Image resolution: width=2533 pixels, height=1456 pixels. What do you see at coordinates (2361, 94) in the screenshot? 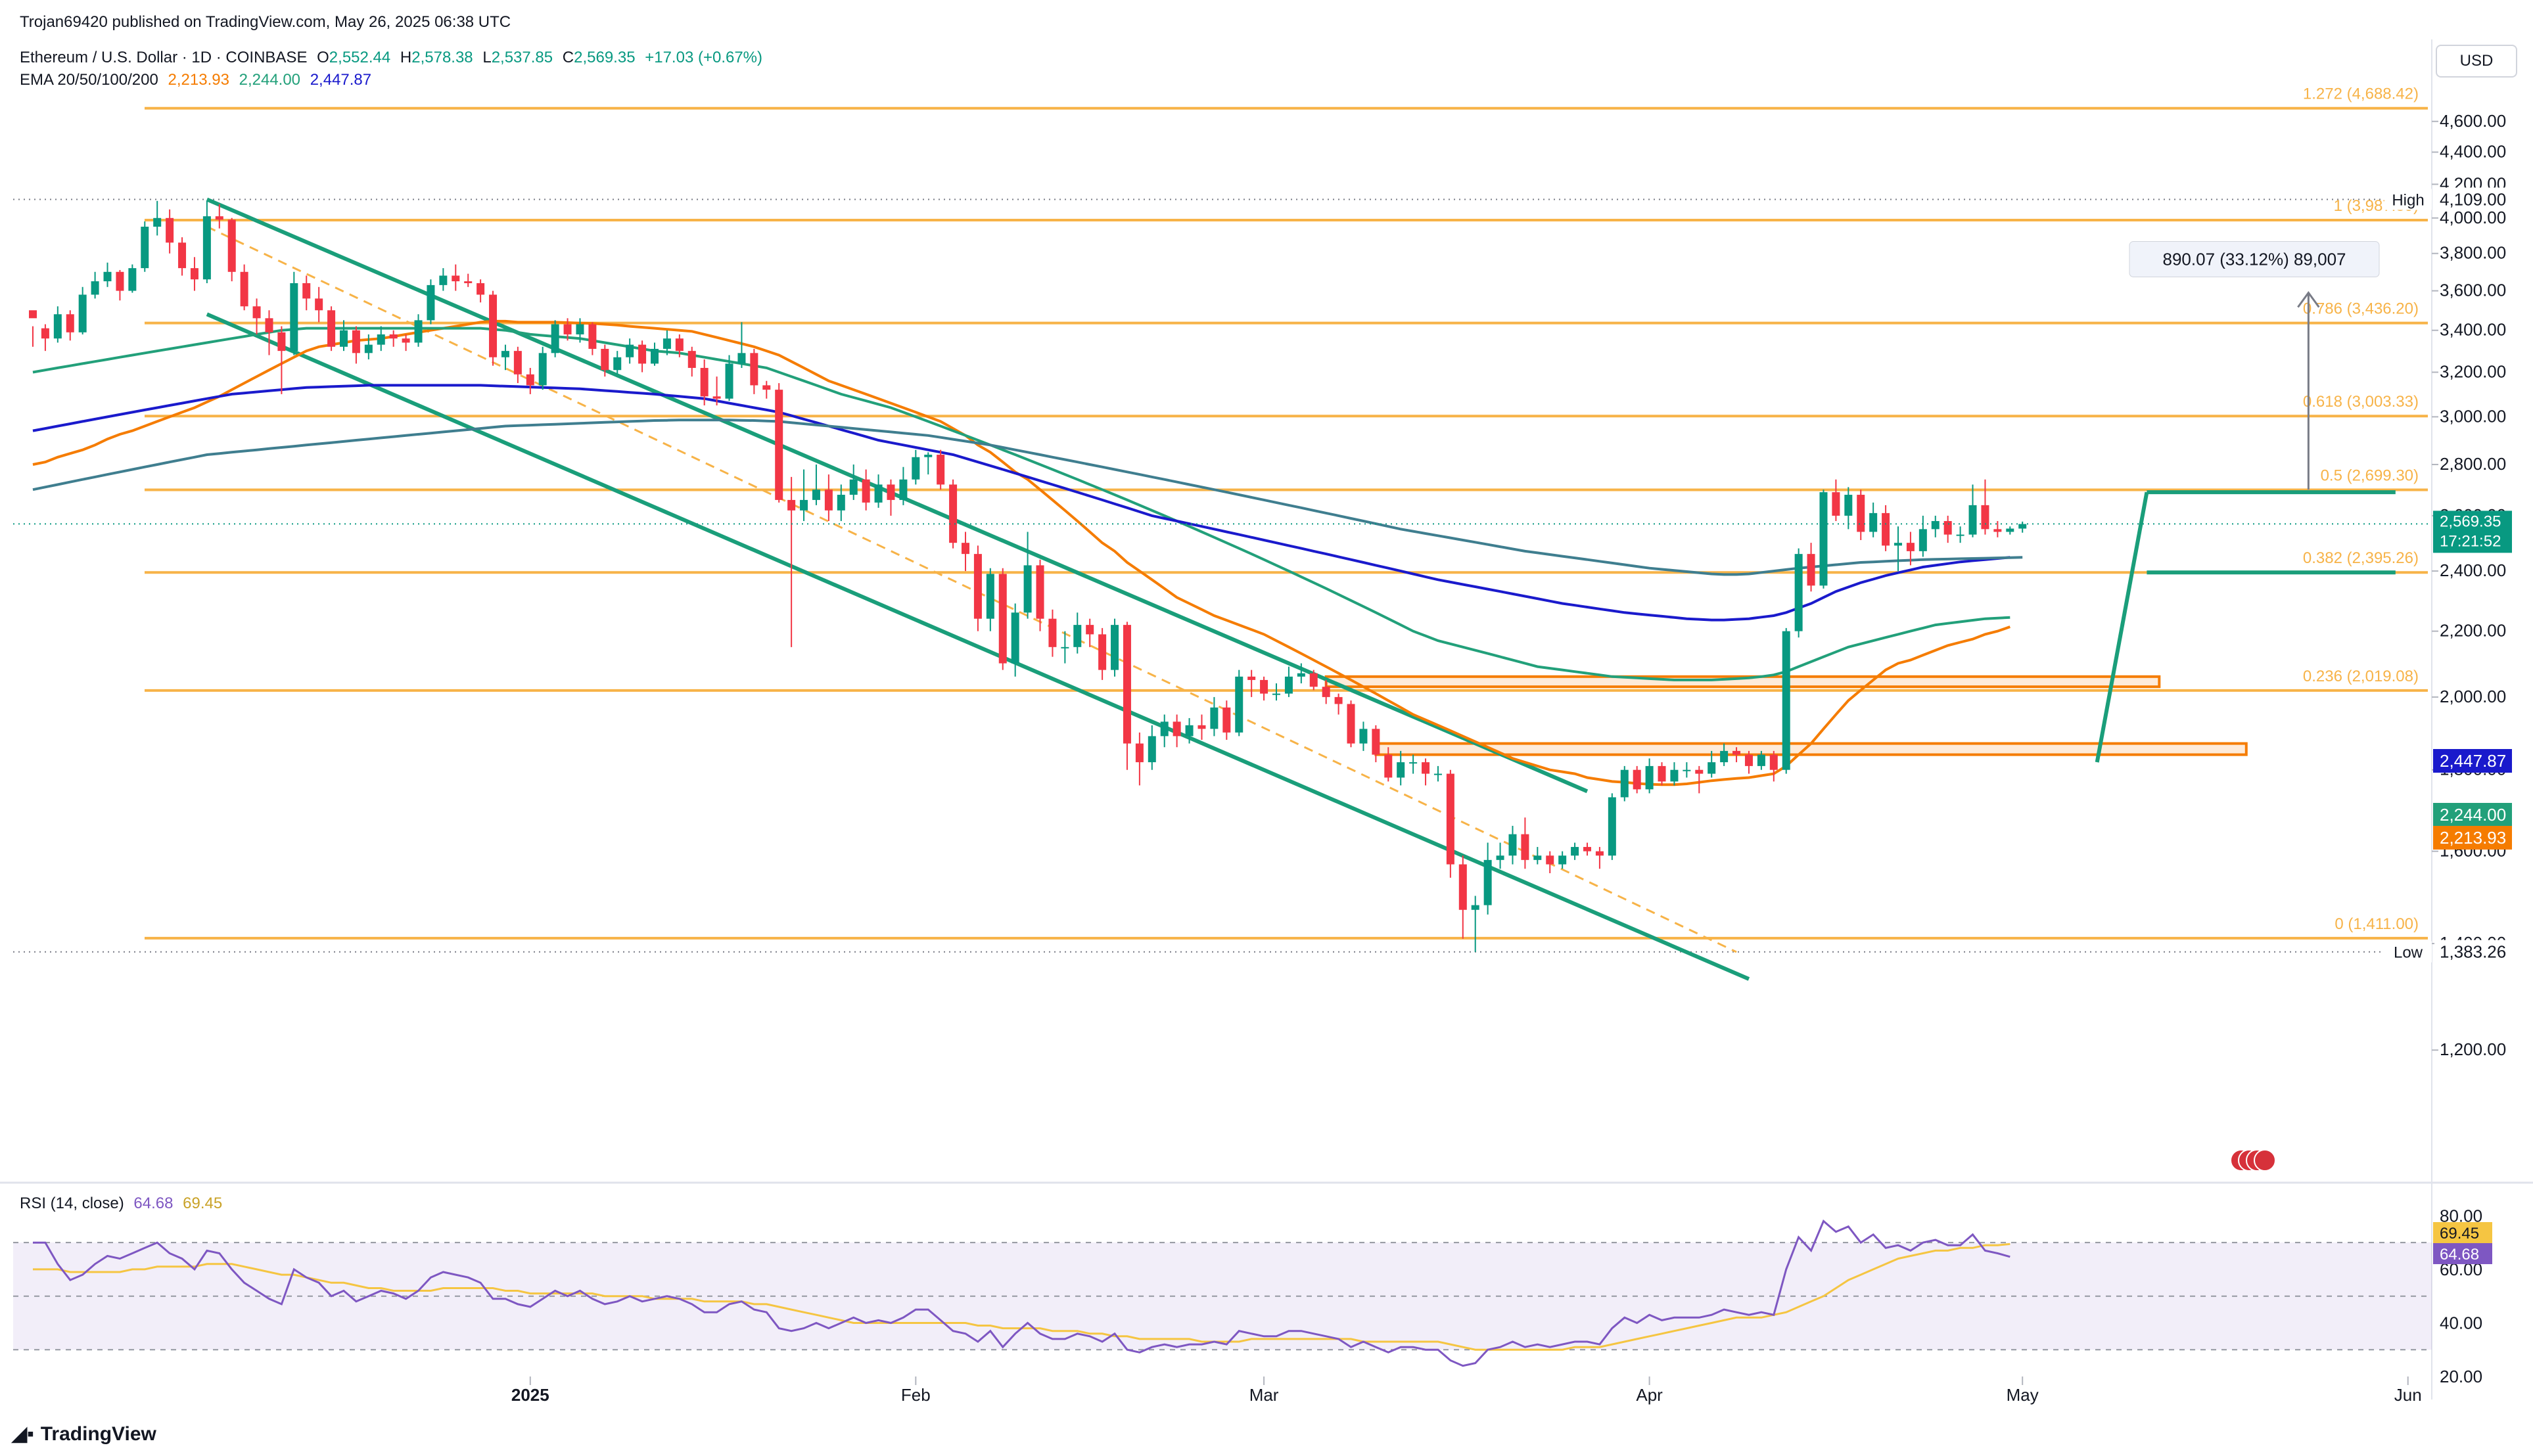
I see `fib-level-label: 1.272 (4,688.42)` at bounding box center [2361, 94].